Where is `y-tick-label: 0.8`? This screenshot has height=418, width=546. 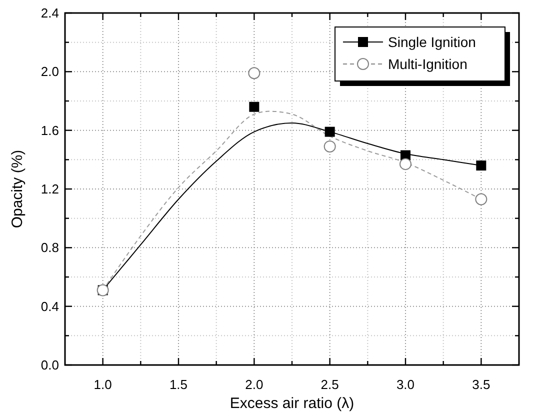 y-tick-label: 0.8 is located at coordinates (49, 248).